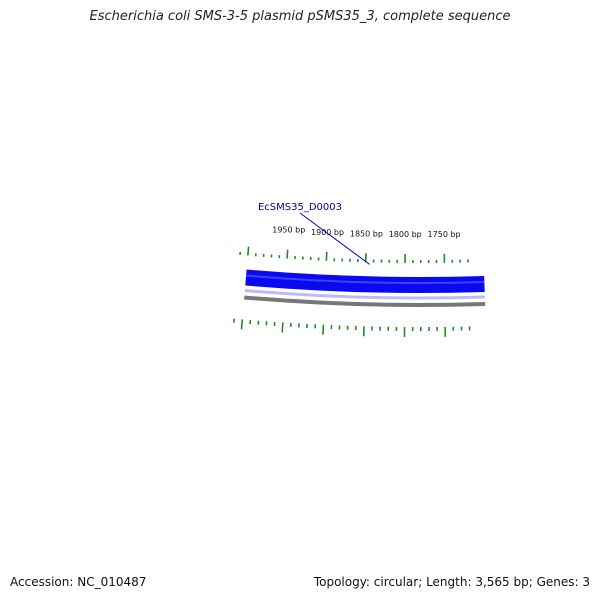 The height and width of the screenshot is (600, 600). Describe the element at coordinates (364, 294) in the screenshot. I see `gene-band-edge` at that location.